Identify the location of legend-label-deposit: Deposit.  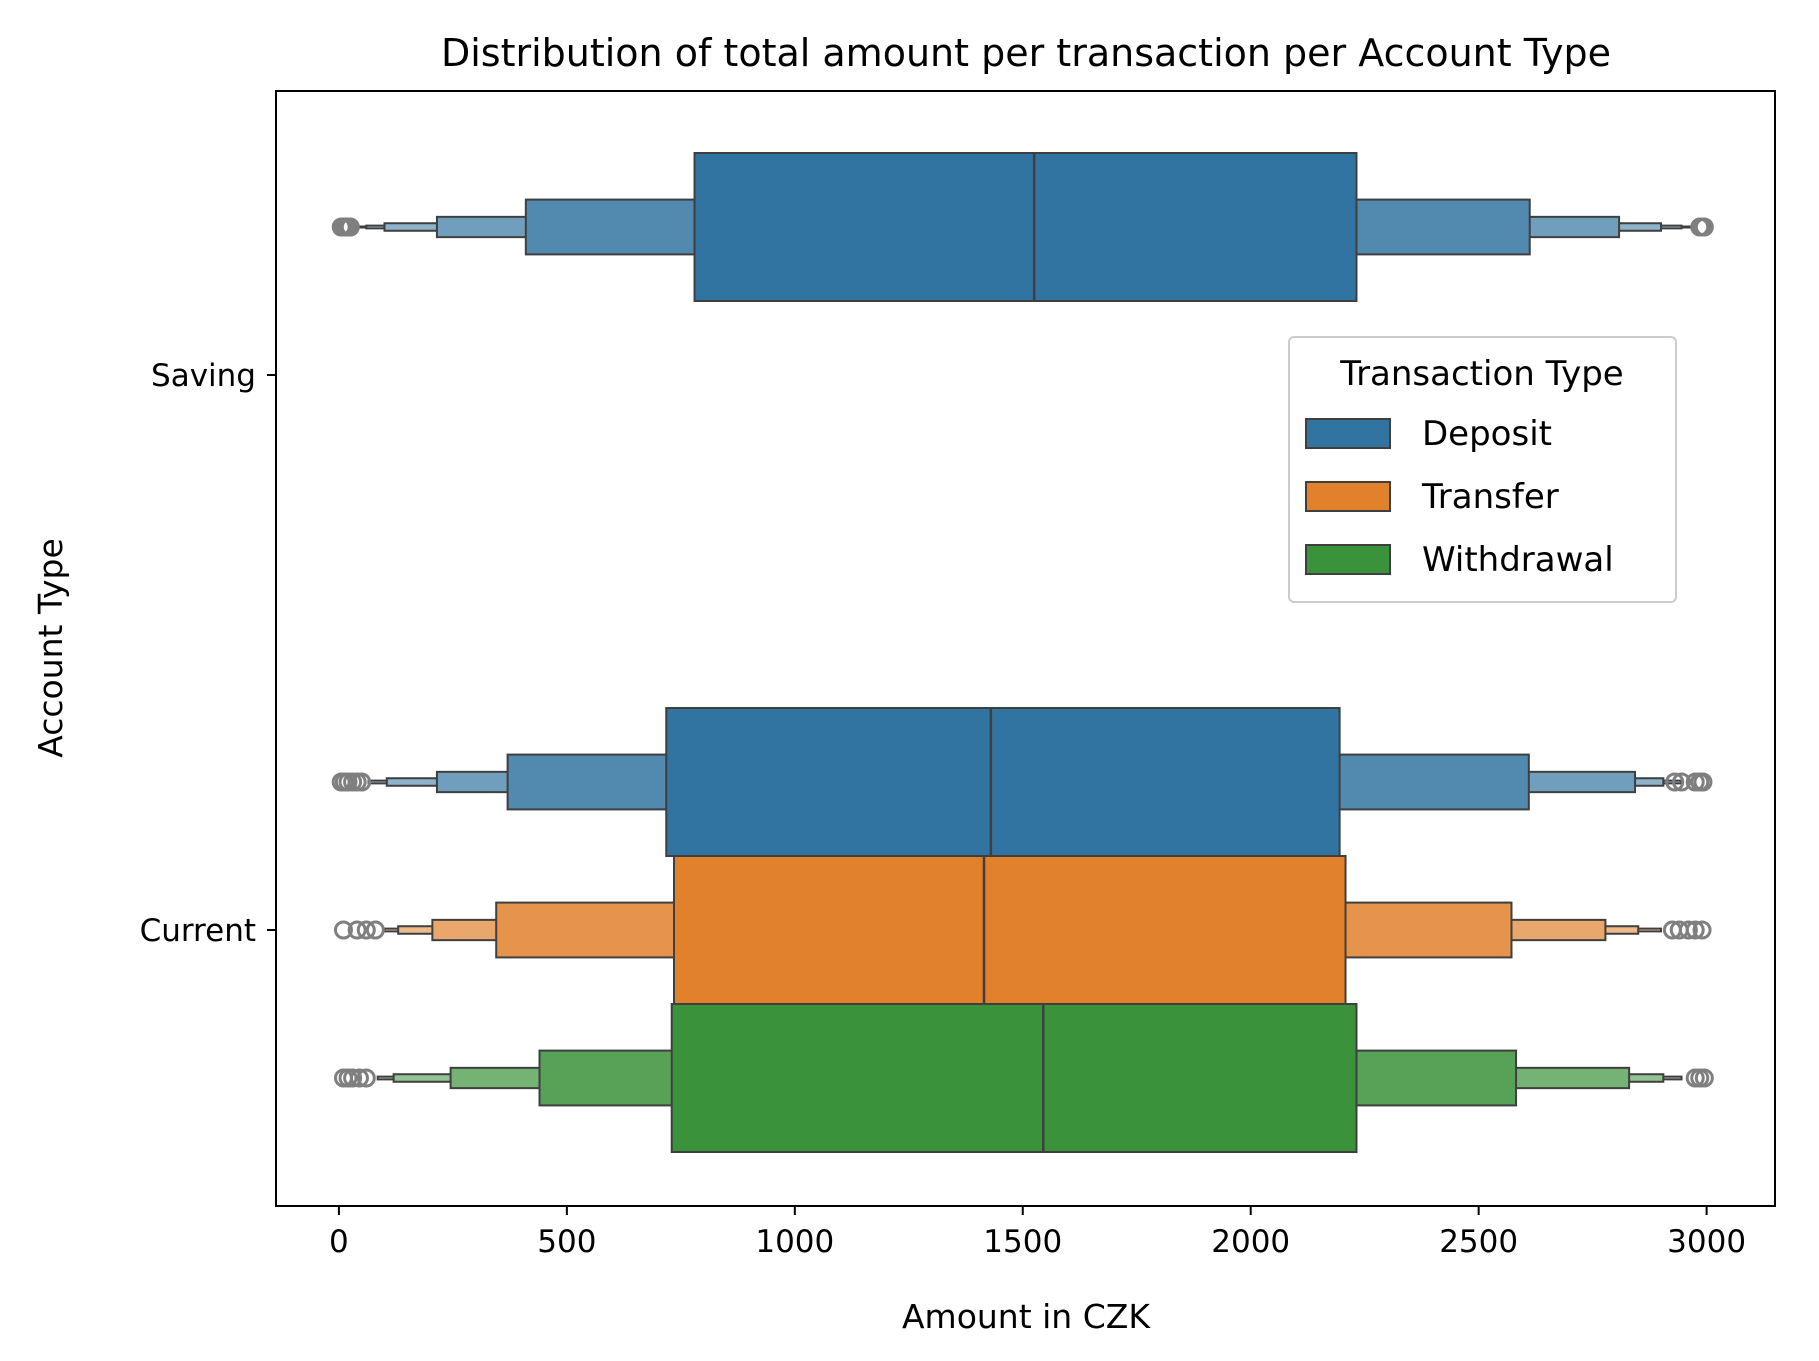
(1487, 434).